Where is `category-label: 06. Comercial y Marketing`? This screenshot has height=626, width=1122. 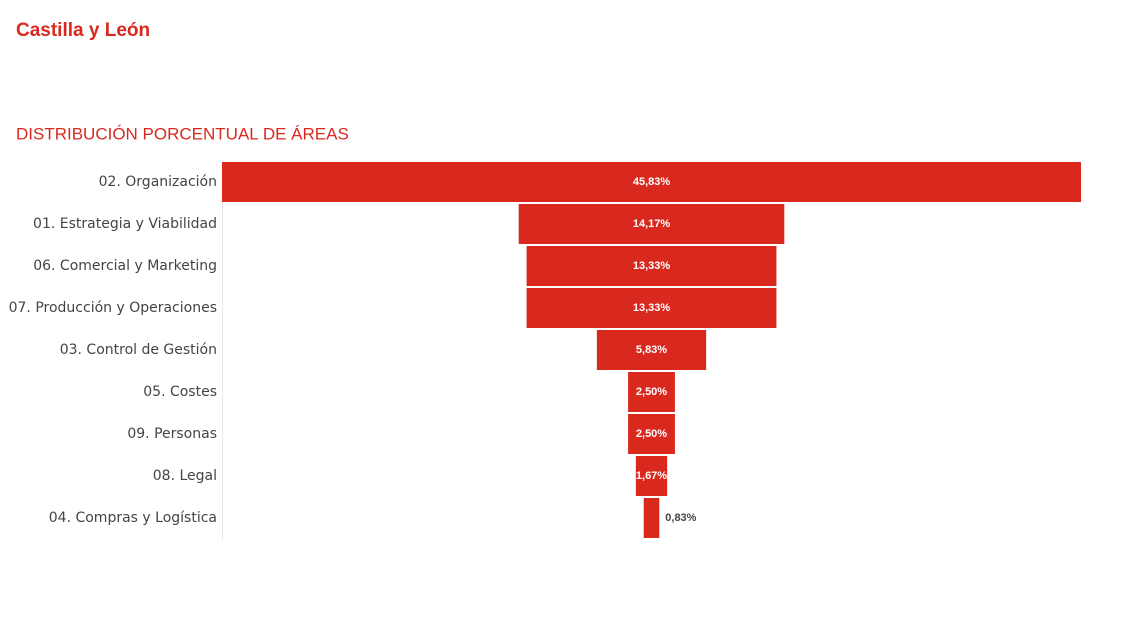 category-label: 06. Comercial y Marketing is located at coordinates (125, 266).